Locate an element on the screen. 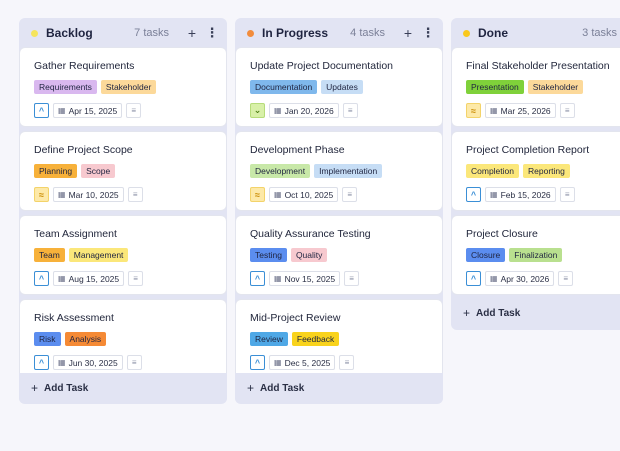 This screenshot has height=451, width=620. due-date: ▦ Mar 10, 2025 is located at coordinates (88, 194).